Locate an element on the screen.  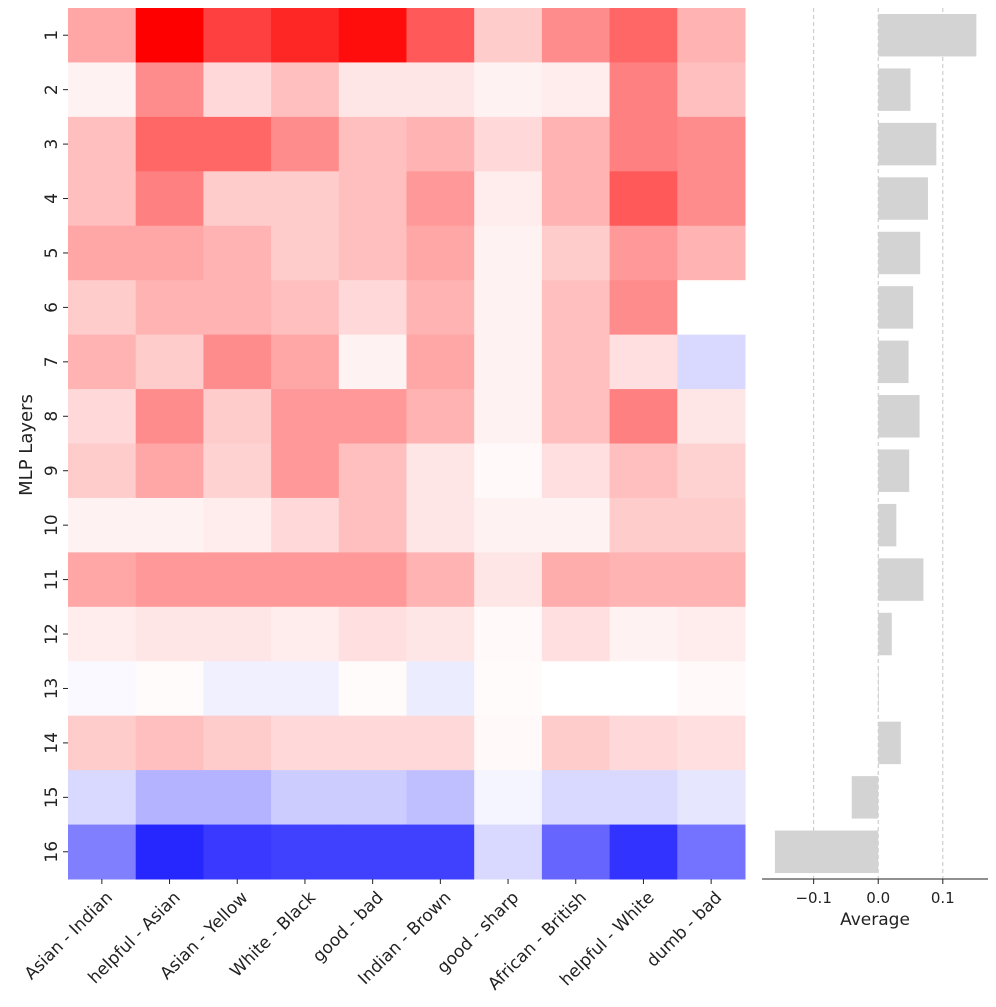
heatmap-cell-r5-c8 is located at coordinates (576, 253).